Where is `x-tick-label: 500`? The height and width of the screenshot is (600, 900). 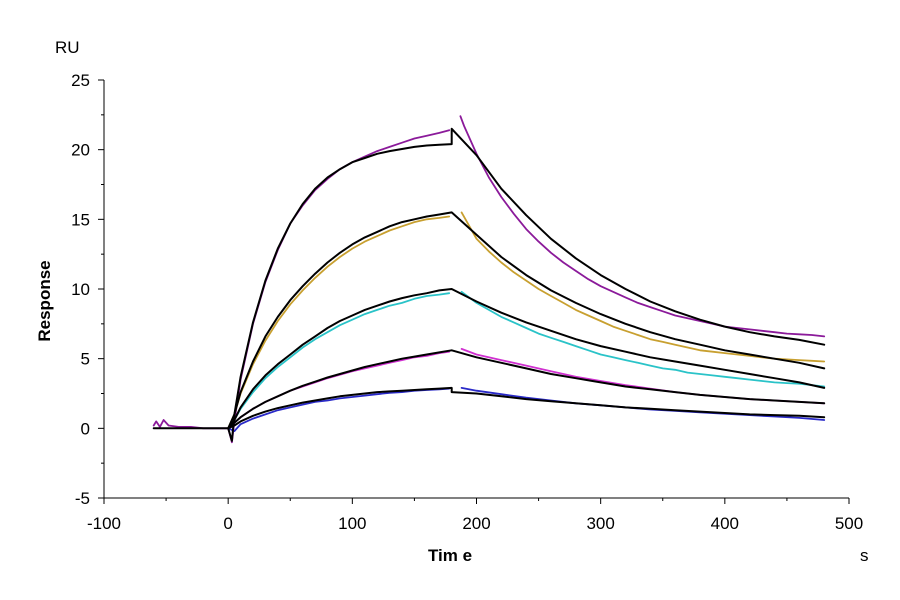 x-tick-label: 500 is located at coordinates (849, 523).